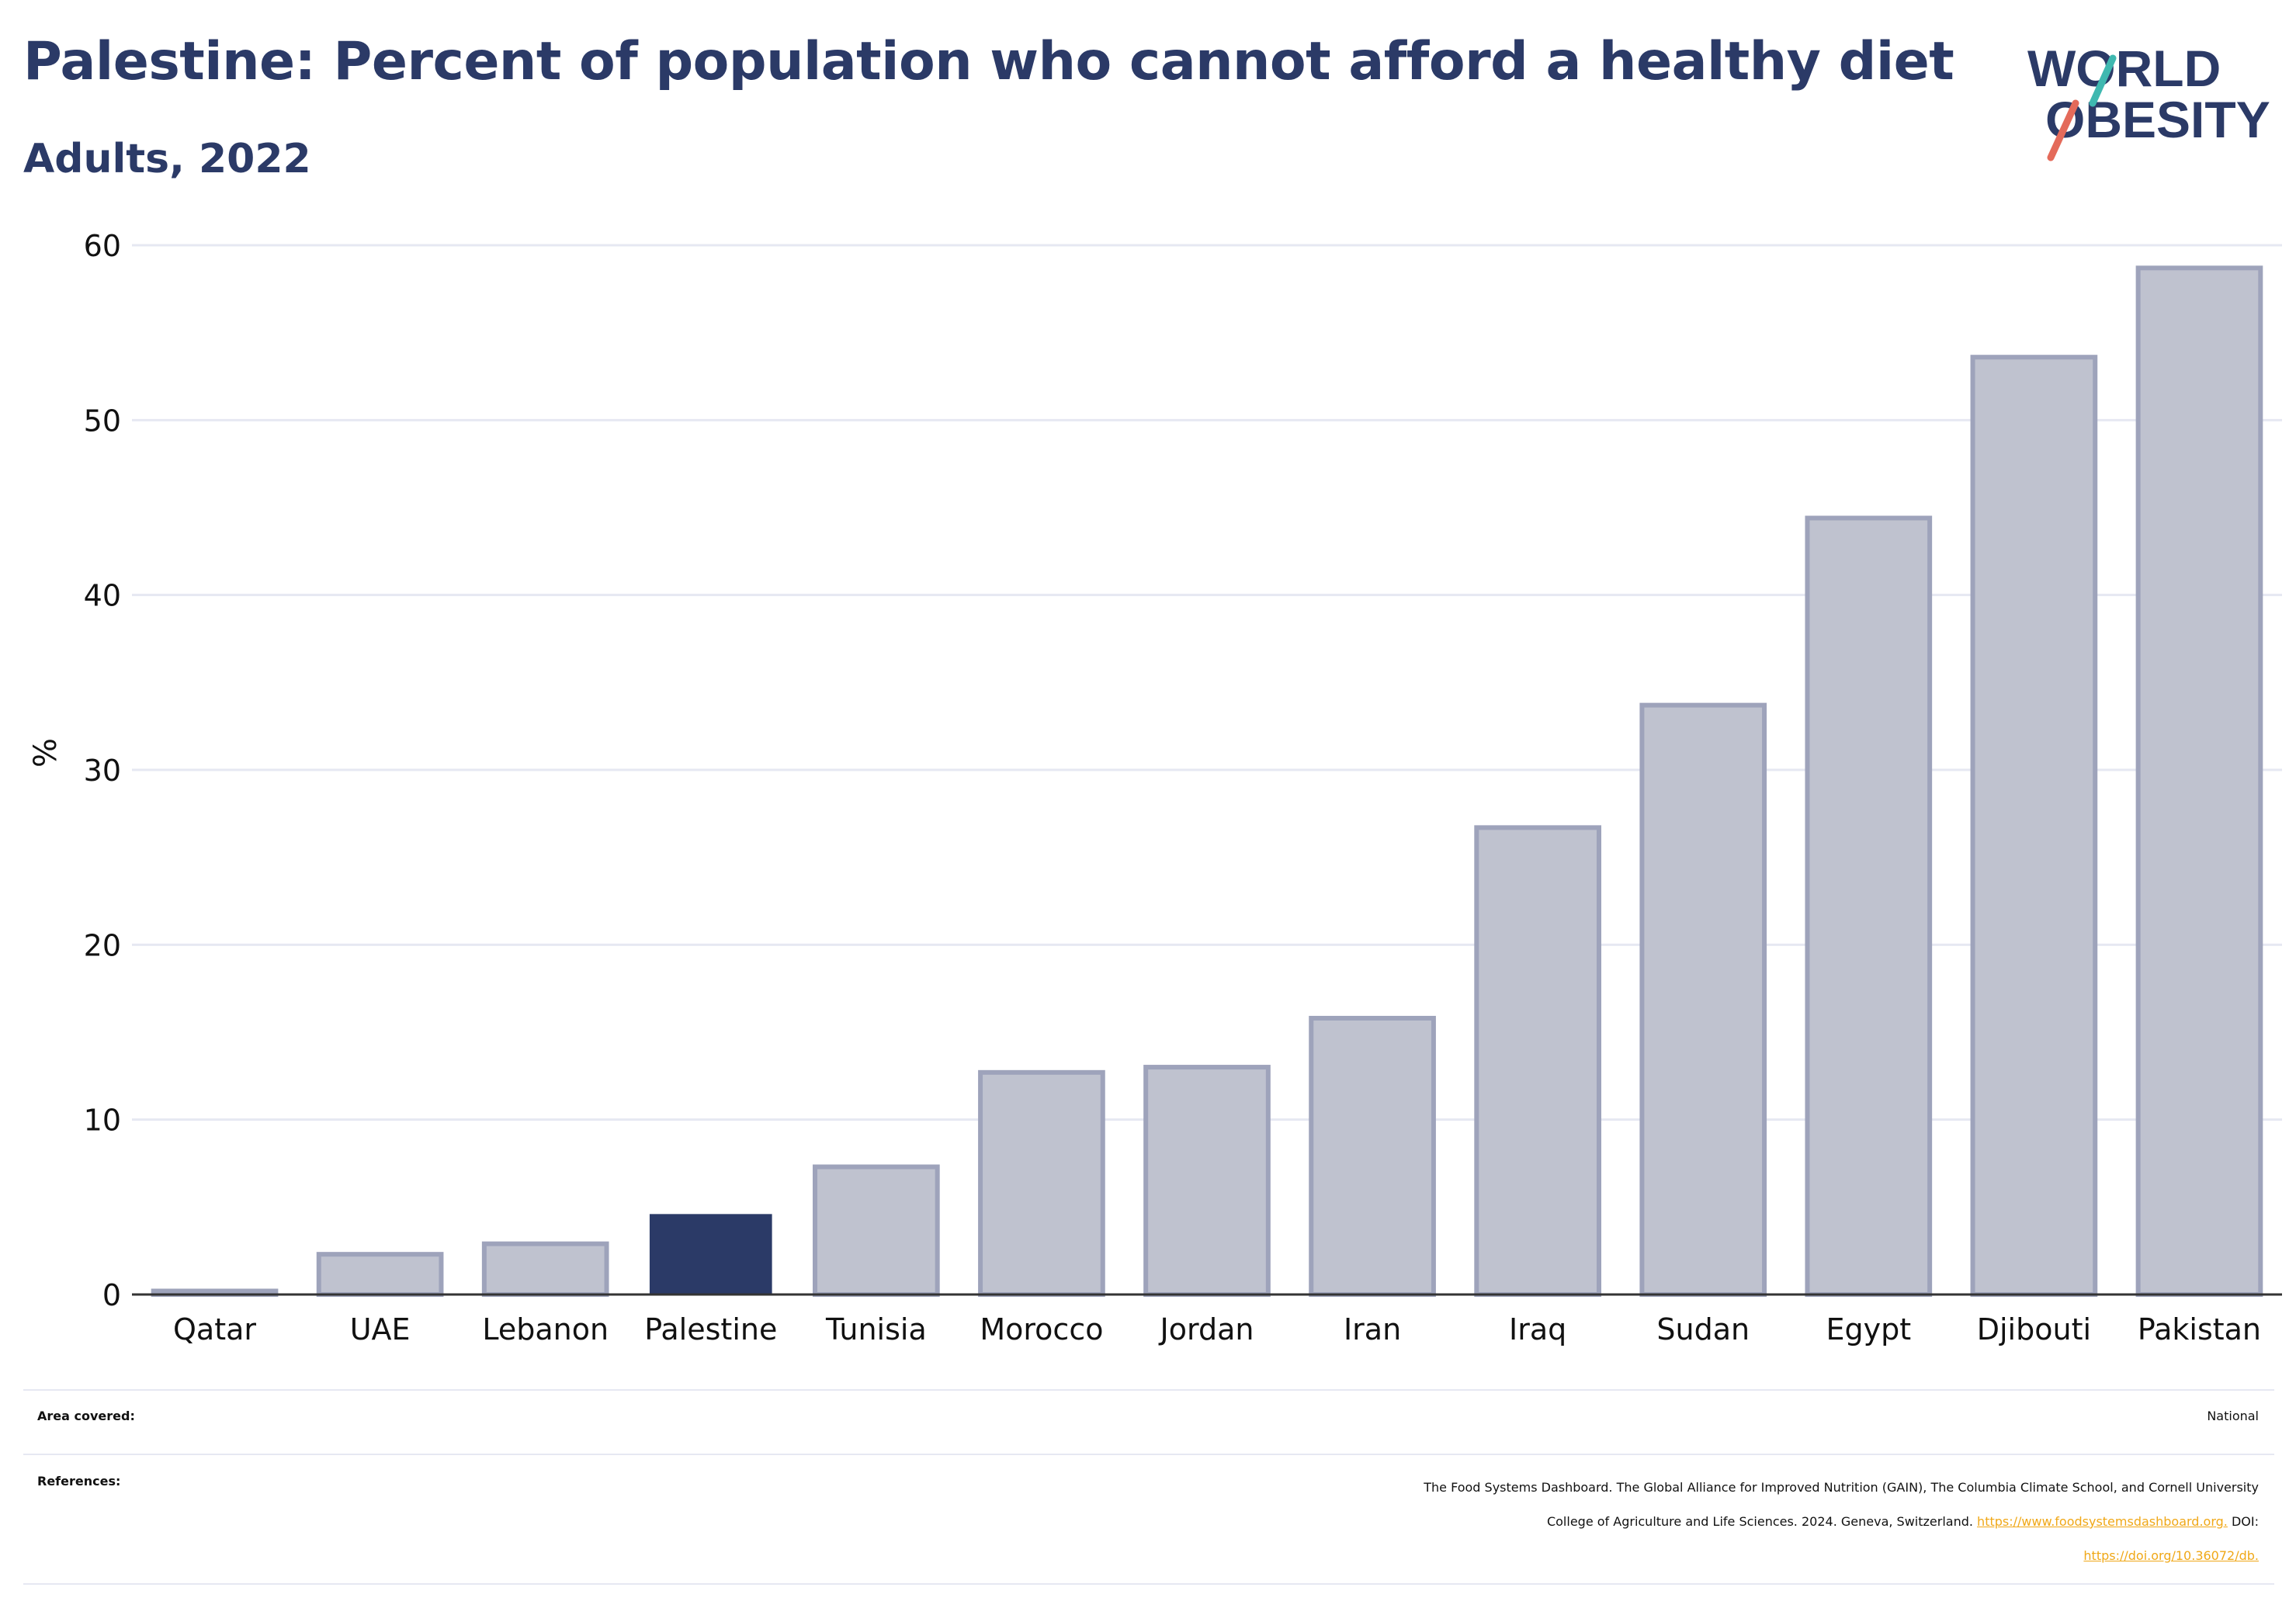  Describe the element at coordinates (86, 1416) in the screenshot. I see `area-covered-label: Area covered:` at that location.